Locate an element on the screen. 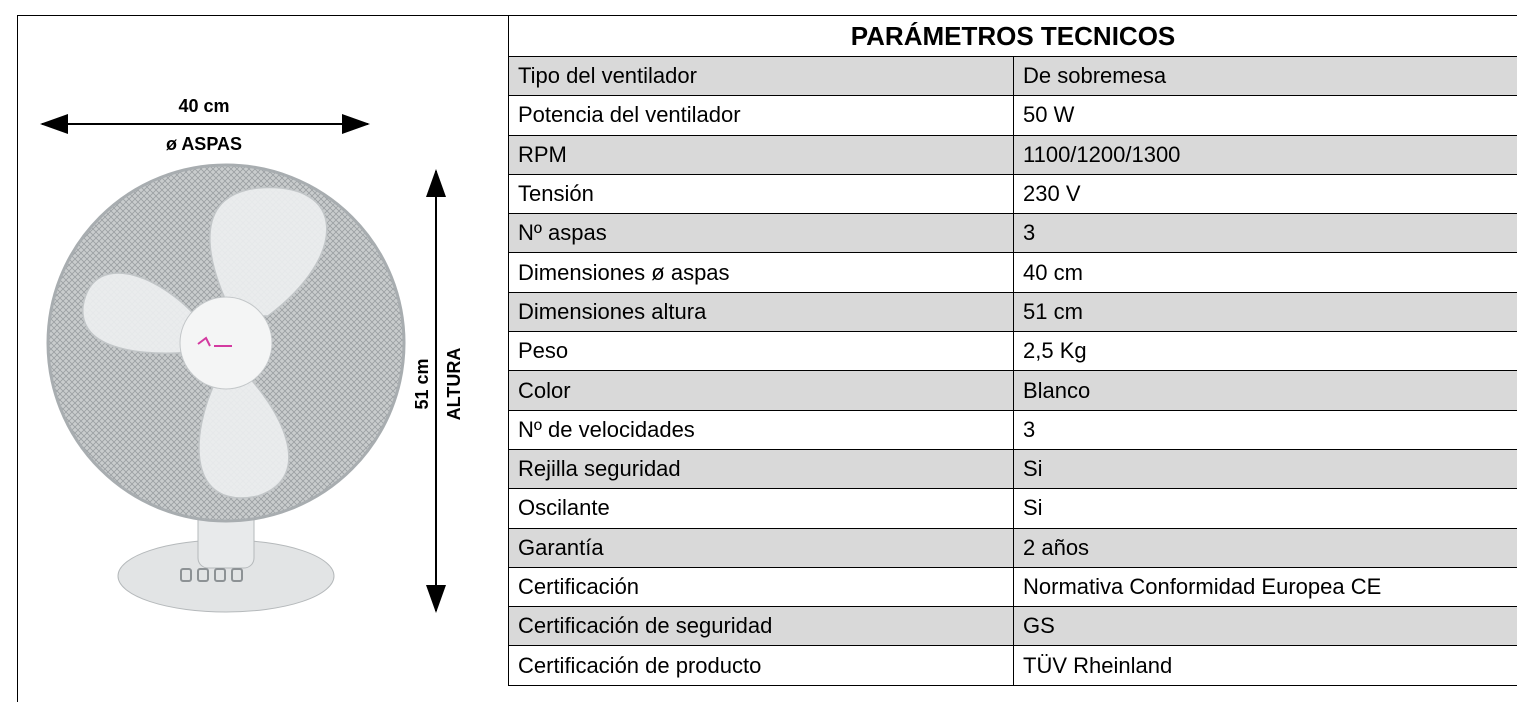 The image size is (1517, 703). spec-value: Blanco is located at coordinates (1265, 390).